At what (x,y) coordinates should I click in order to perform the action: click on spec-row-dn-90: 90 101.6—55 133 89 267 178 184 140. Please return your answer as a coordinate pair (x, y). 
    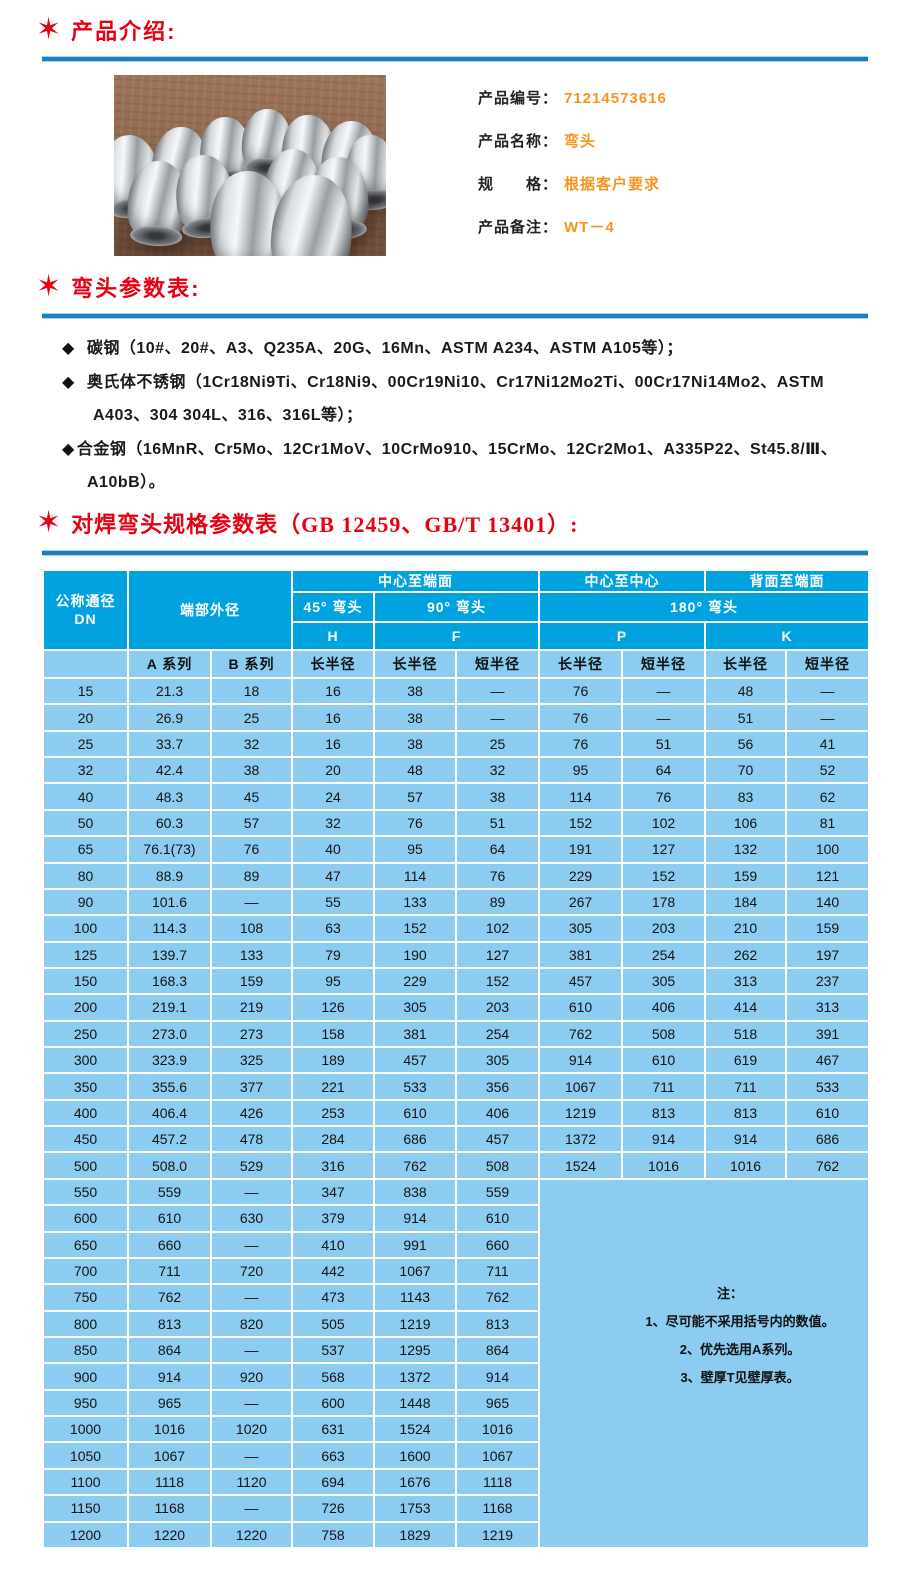
    Looking at the image, I should click on (456, 902).